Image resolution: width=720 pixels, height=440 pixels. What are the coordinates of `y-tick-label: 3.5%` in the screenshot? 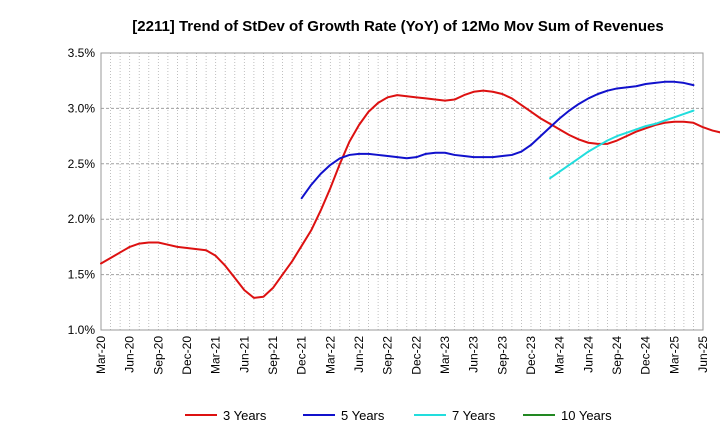 It's located at (82, 53).